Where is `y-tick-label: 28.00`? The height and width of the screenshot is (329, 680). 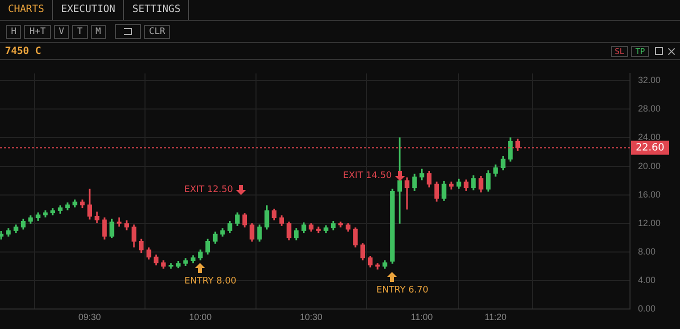 y-tick-label: 28.00 is located at coordinates (649, 109).